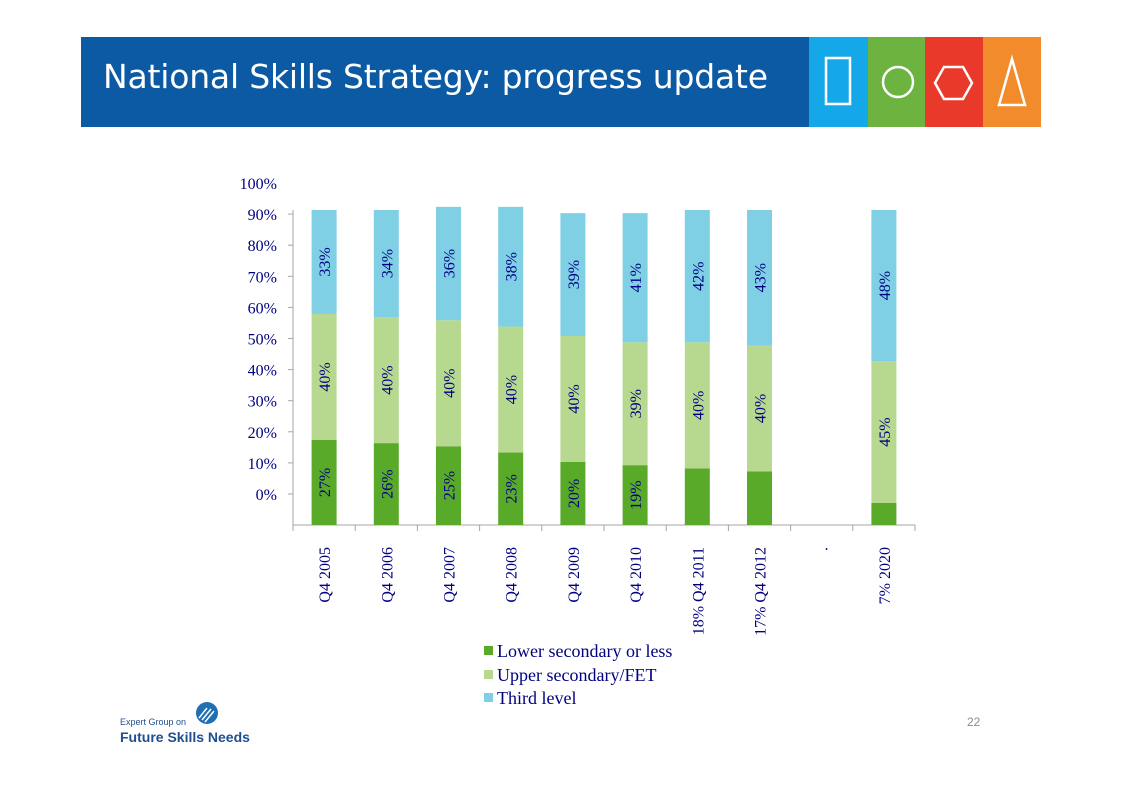  What do you see at coordinates (262, 464) in the screenshot?
I see `y-tick-label: 10%` at bounding box center [262, 464].